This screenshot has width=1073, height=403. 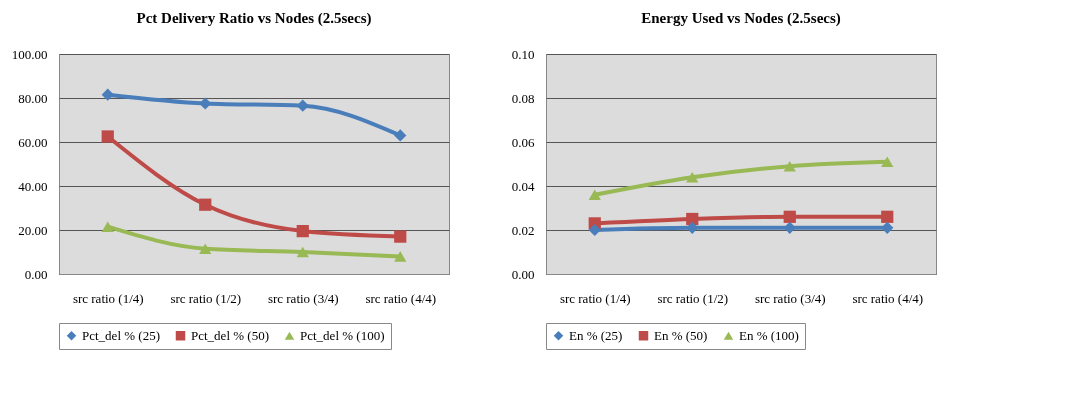 What do you see at coordinates (33, 142) in the screenshot?
I see `y-tick-label: 60.00` at bounding box center [33, 142].